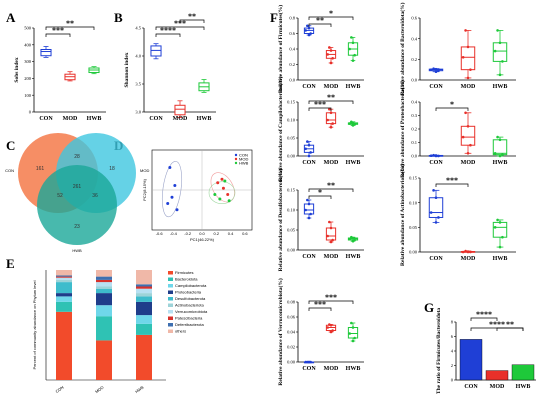 This screenshot has height=404, width=550. Describe the element at coordinates (452, 336) in the screenshot. I see `bar-y-tick-label: 6` at that location.